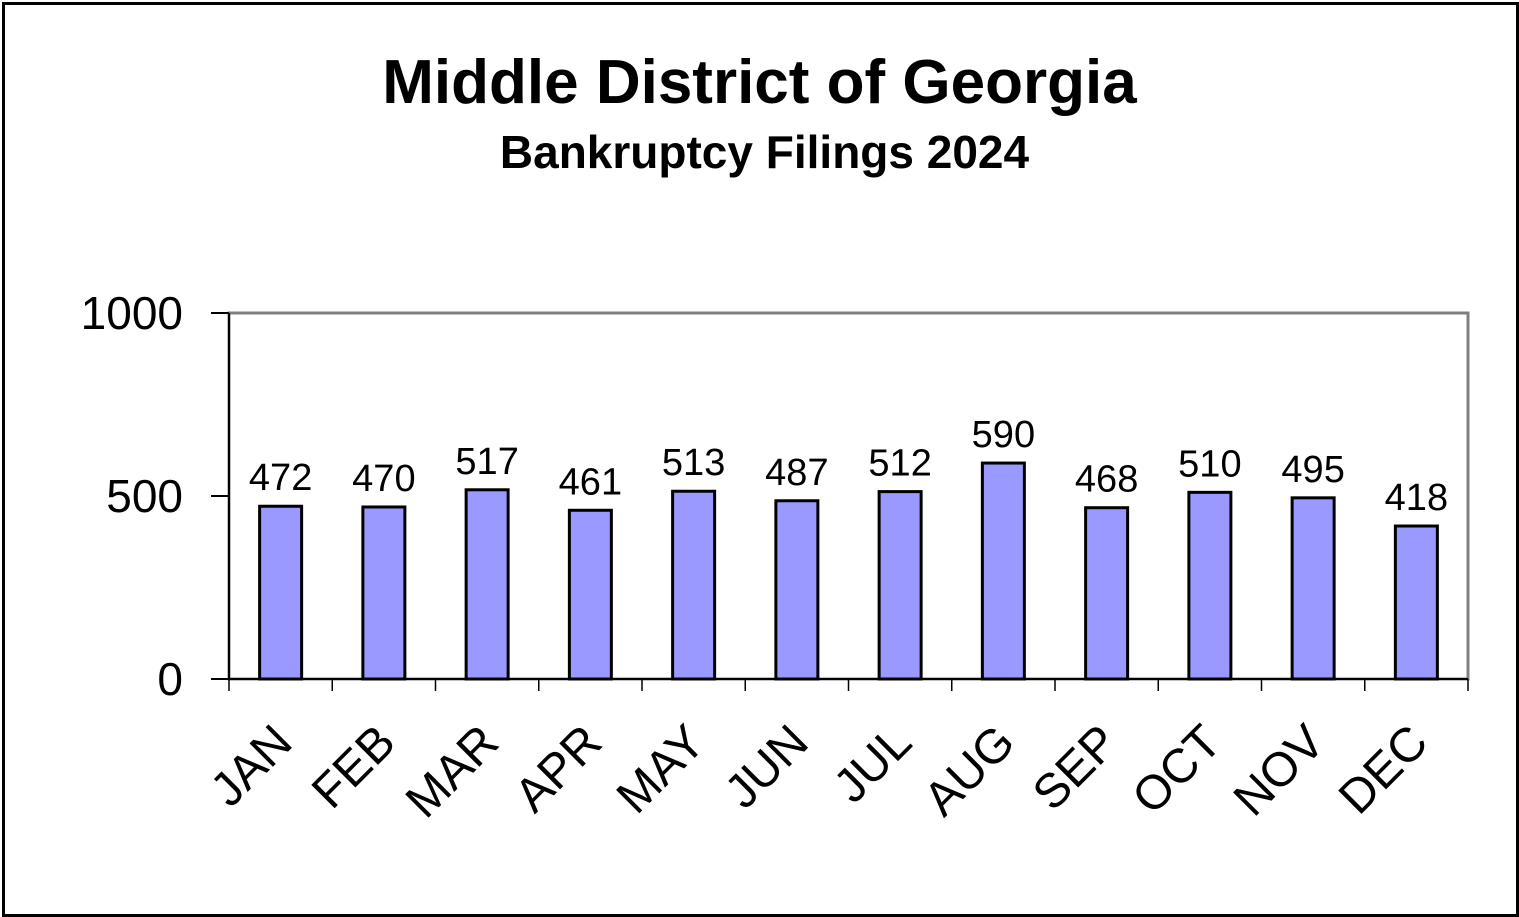  I want to click on data-label-dec: 418, so click(1416, 498).